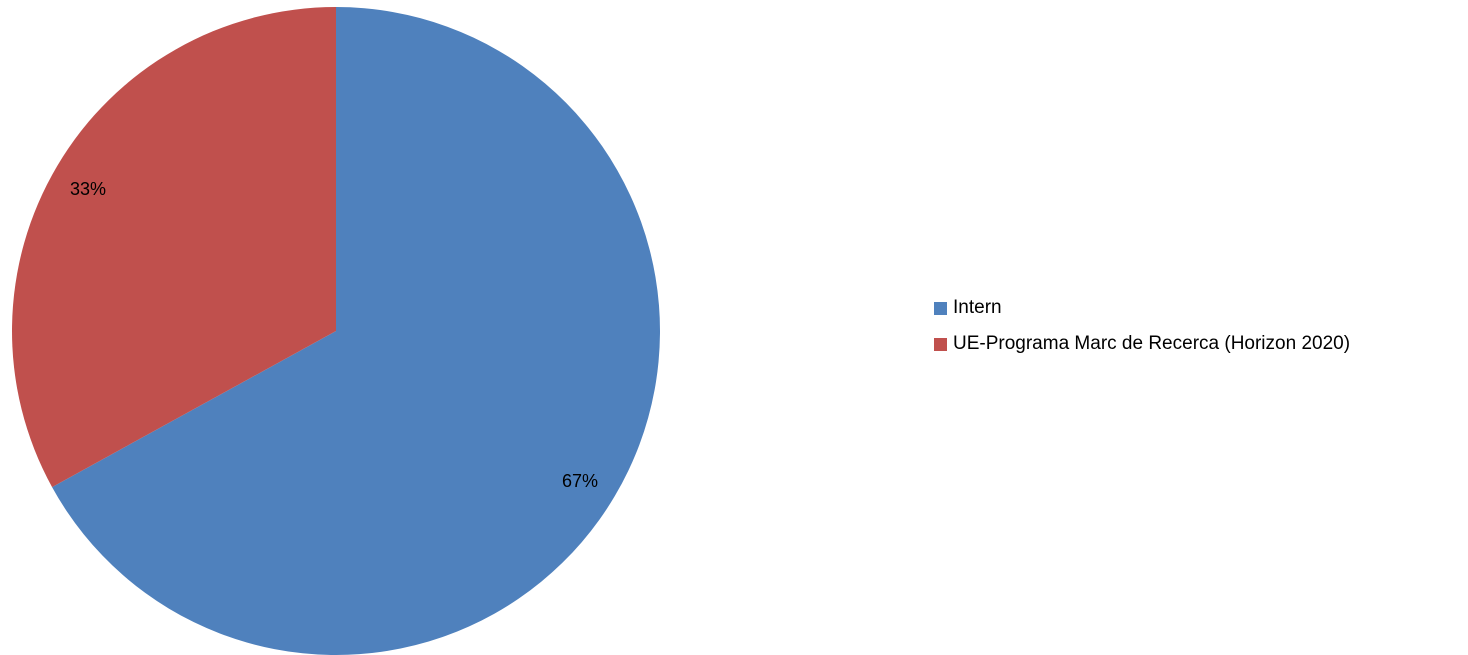  I want to click on legend-swatch-intern, so click(940, 308).